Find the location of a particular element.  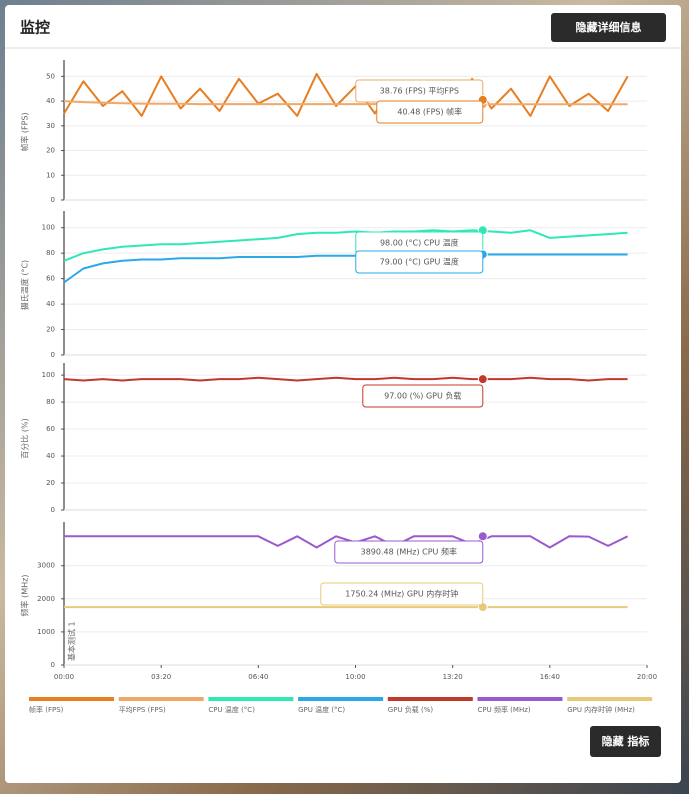

legend-label: GPU 内存时钟 (MHz) is located at coordinates (601, 709).